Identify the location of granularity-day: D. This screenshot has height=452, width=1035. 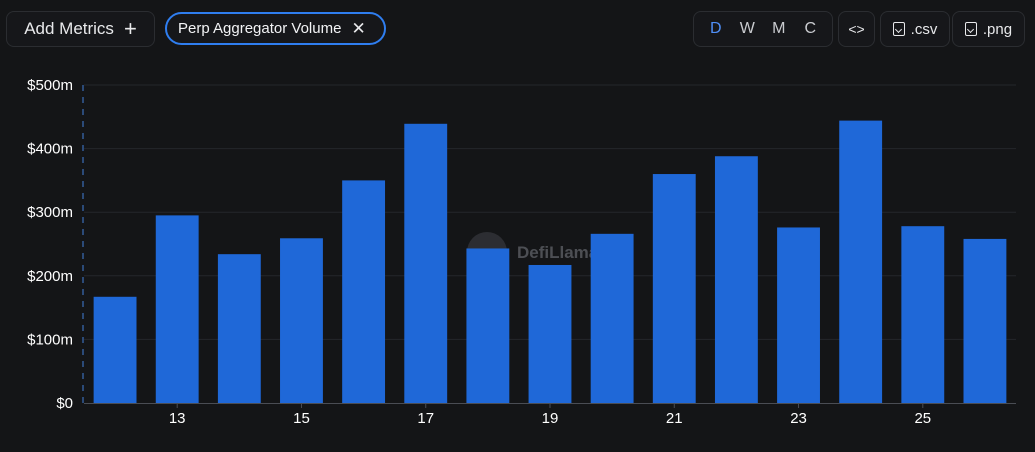
(715, 28).